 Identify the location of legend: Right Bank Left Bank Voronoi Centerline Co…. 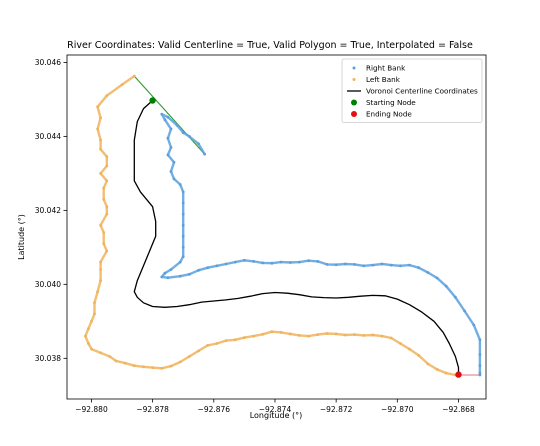
(412, 90).